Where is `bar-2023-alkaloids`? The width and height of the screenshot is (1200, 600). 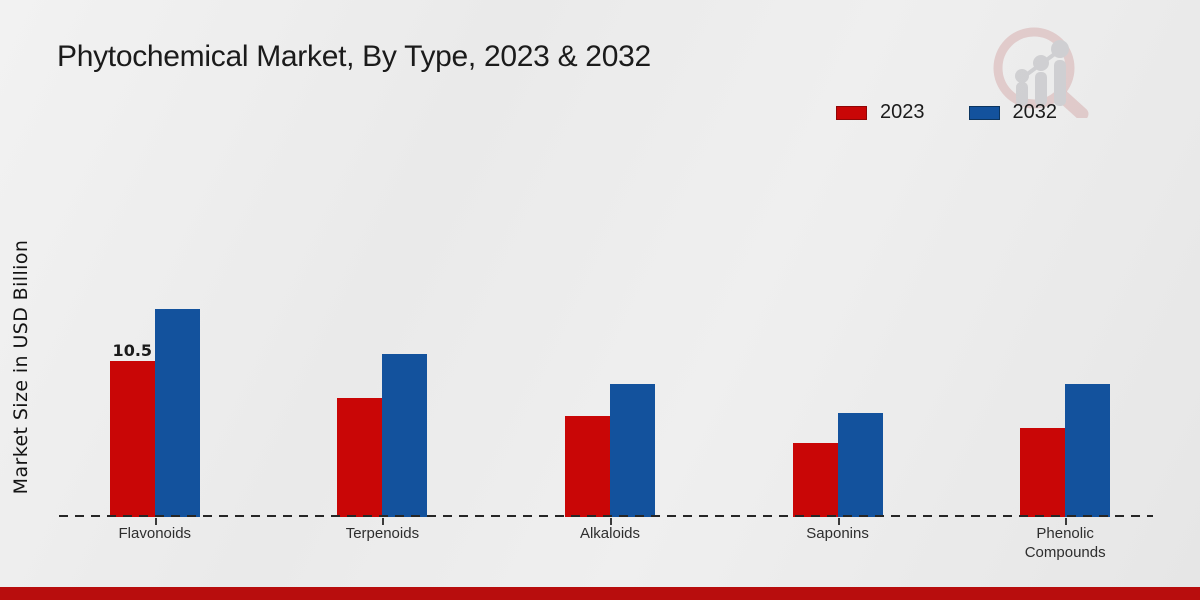
bar-2023-alkaloids is located at coordinates (587, 466).